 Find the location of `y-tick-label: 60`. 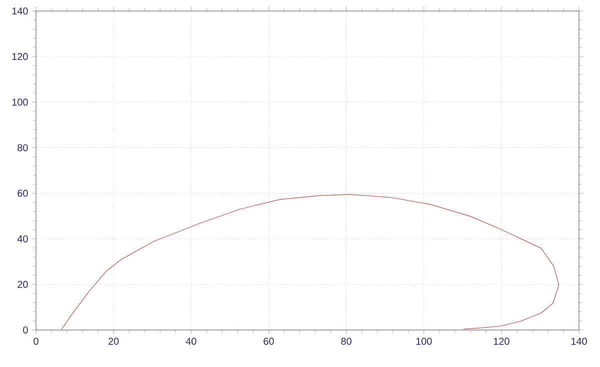

y-tick-label: 60 is located at coordinates (23, 193).